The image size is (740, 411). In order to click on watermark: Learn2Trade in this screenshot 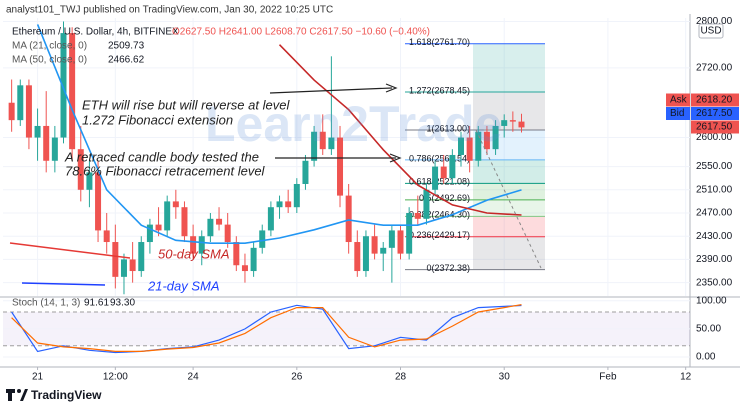, I will do `click(353, 124)`.